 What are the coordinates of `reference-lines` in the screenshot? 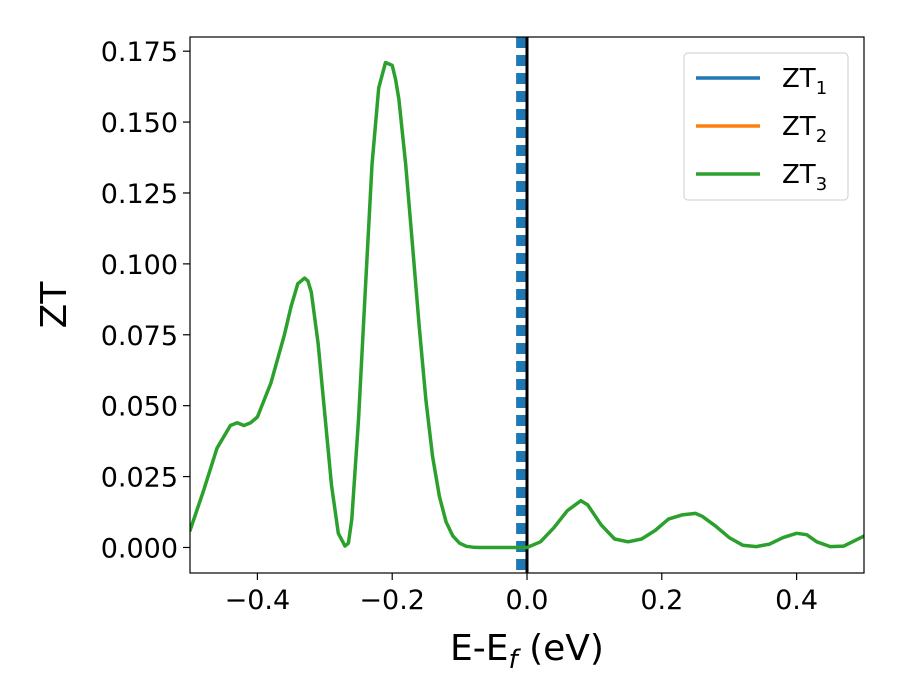 It's located at (522, 305).